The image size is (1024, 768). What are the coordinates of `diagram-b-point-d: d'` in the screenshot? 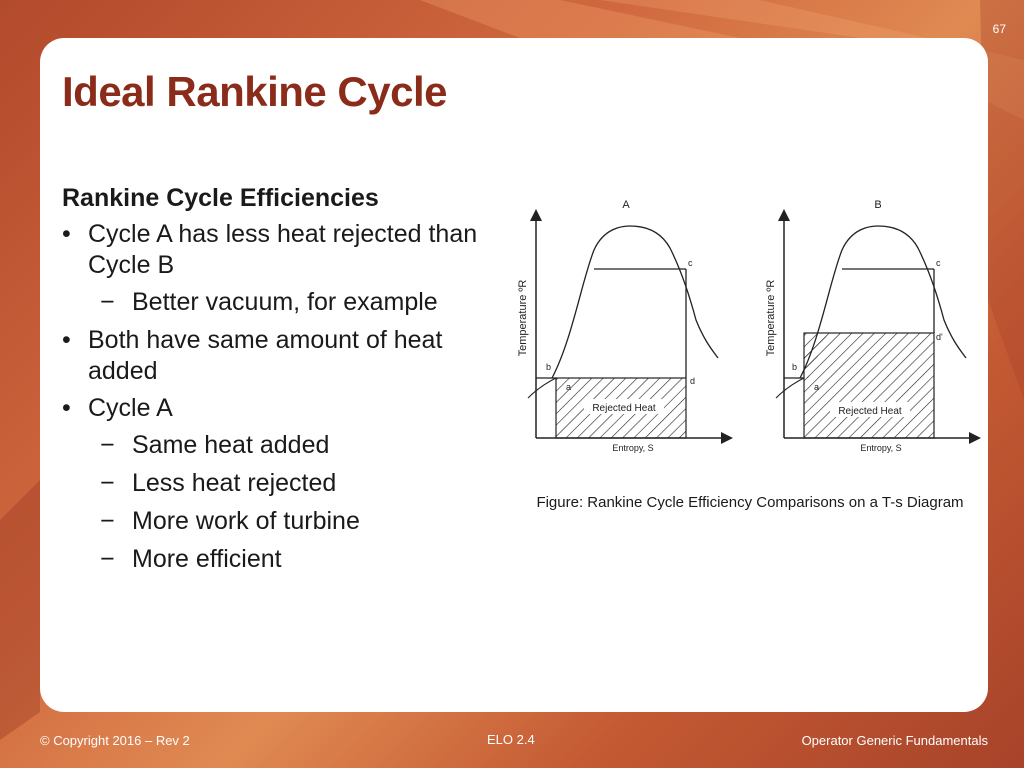 It's located at (939, 337).